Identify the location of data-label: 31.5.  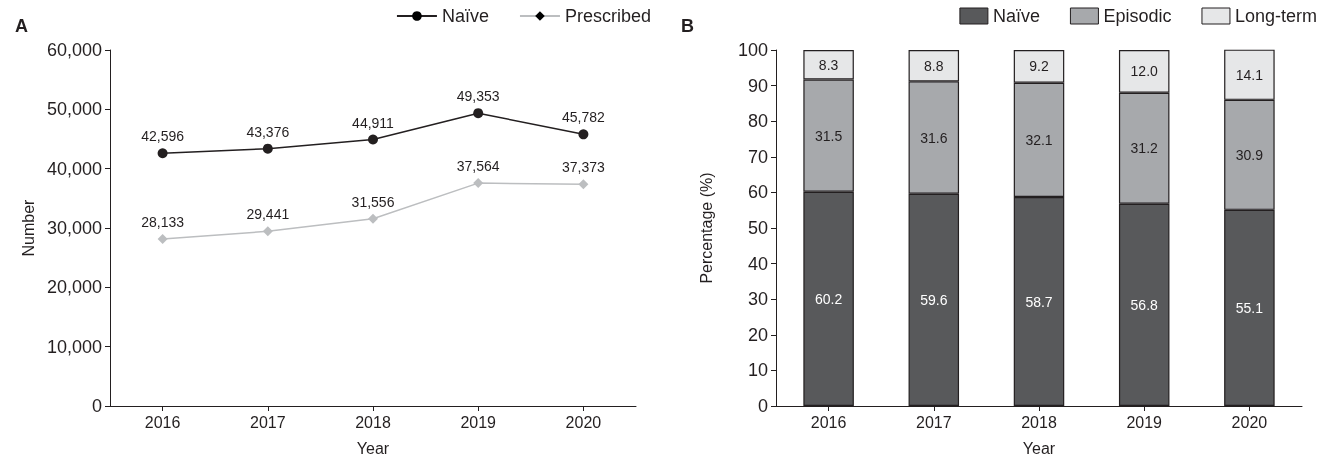
(828, 135).